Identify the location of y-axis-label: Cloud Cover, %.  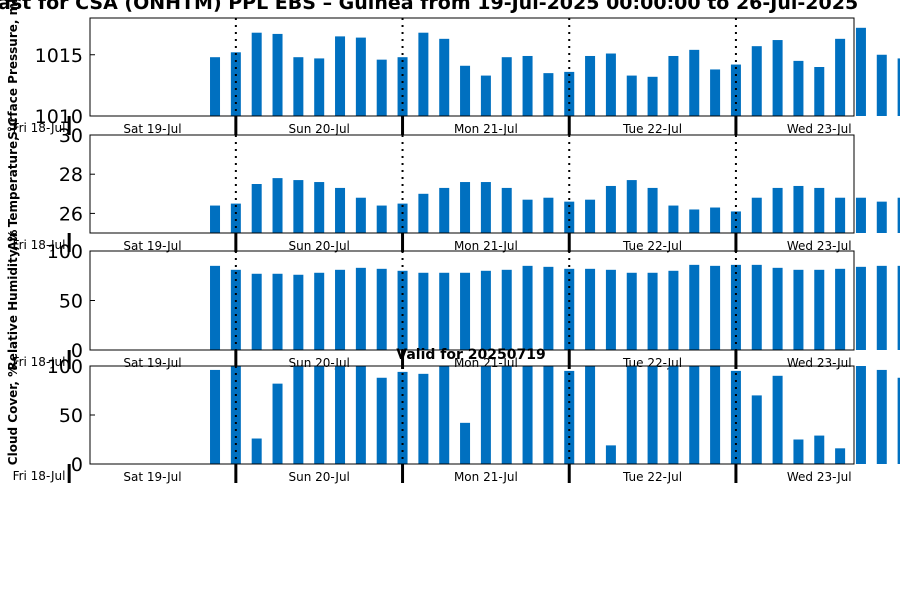
(13, 415).